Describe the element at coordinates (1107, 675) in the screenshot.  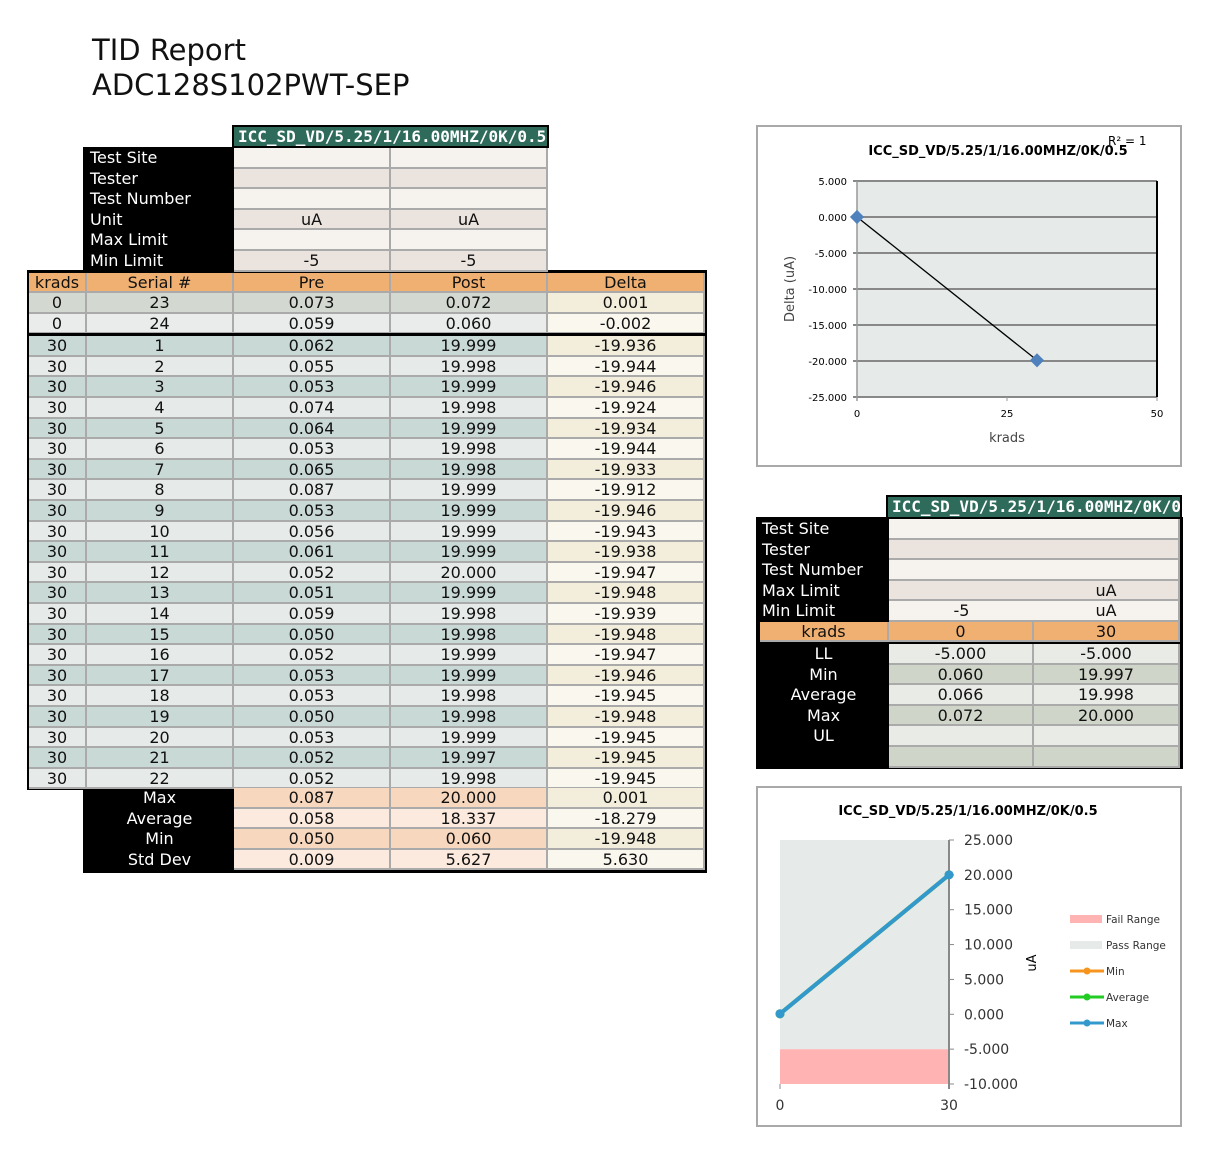
I see `summary-value: 19.997` at that location.